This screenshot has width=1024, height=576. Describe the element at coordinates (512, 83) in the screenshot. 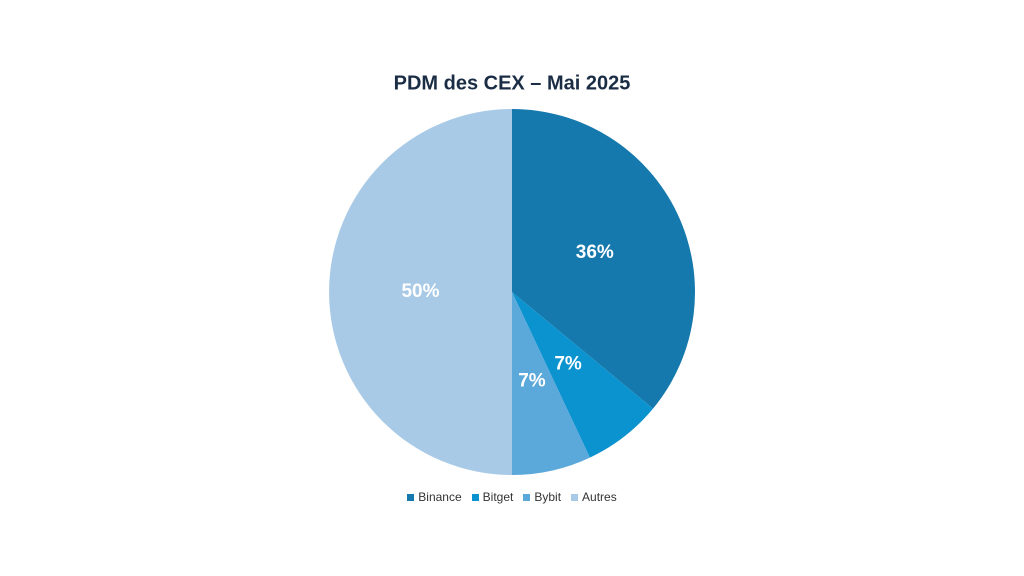

I see `chart-title: PDM des CEX – Mai 2025` at that location.